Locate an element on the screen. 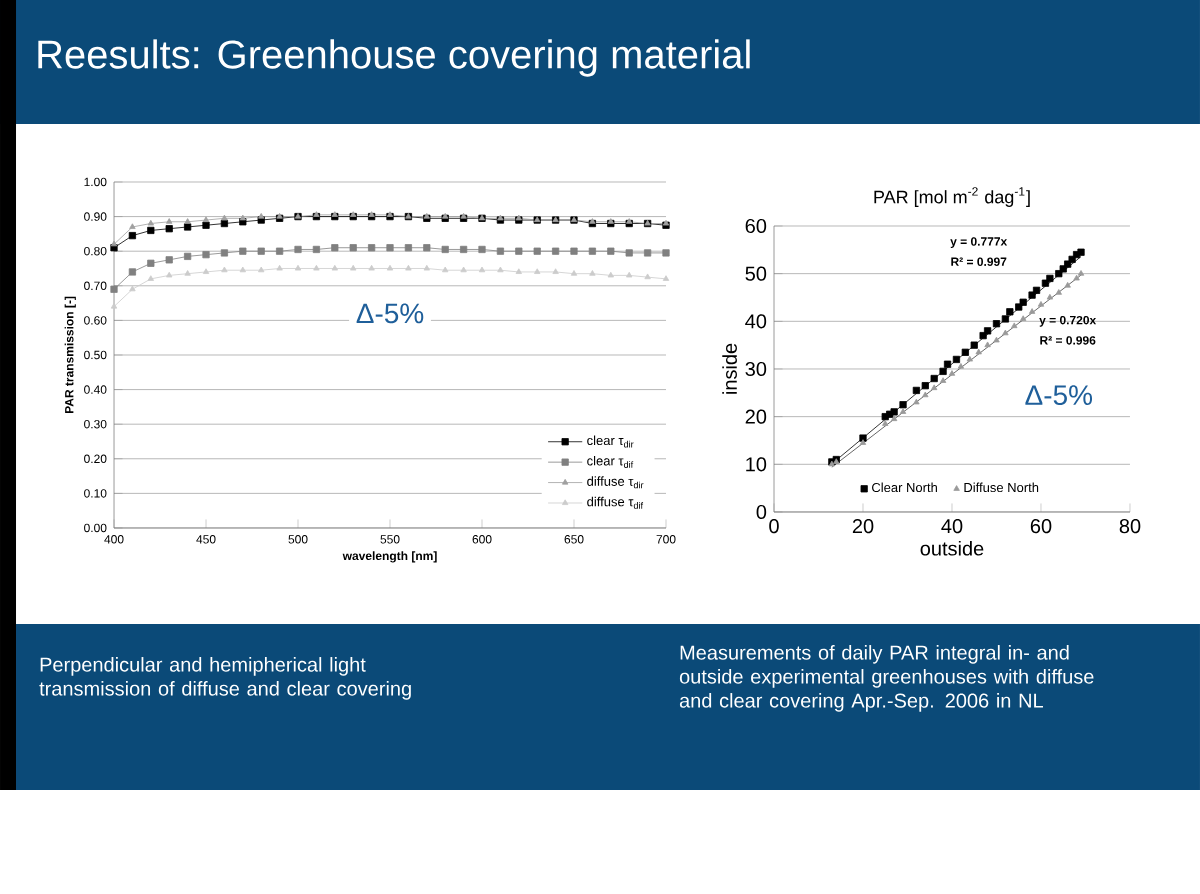 This screenshot has width=1200, height=894. x-tick-label: 80 is located at coordinates (1130, 526).